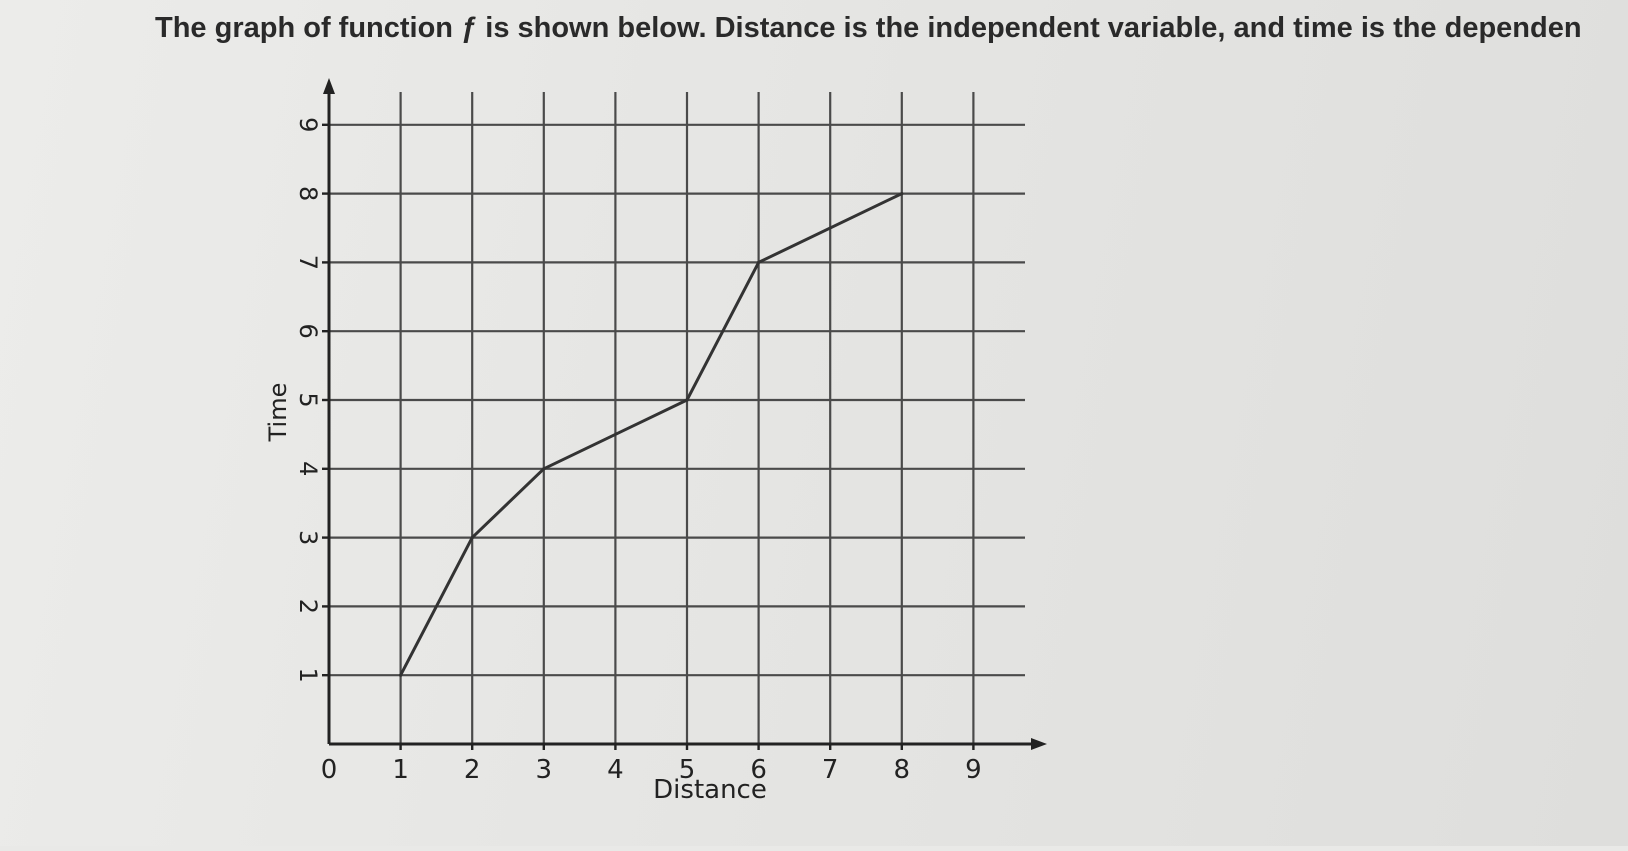 Image resolution: width=1628 pixels, height=851 pixels. What do you see at coordinates (278, 413) in the screenshot?
I see `y-axis-label: Time` at bounding box center [278, 413].